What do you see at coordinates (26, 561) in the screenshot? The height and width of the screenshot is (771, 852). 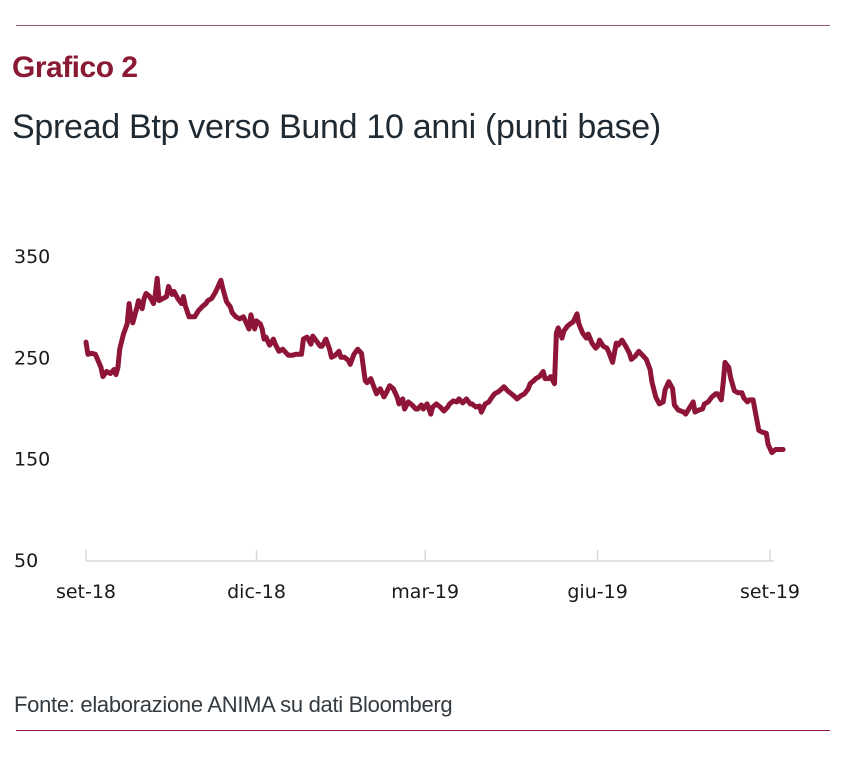 I see `y-tick-label: 50` at bounding box center [26, 561].